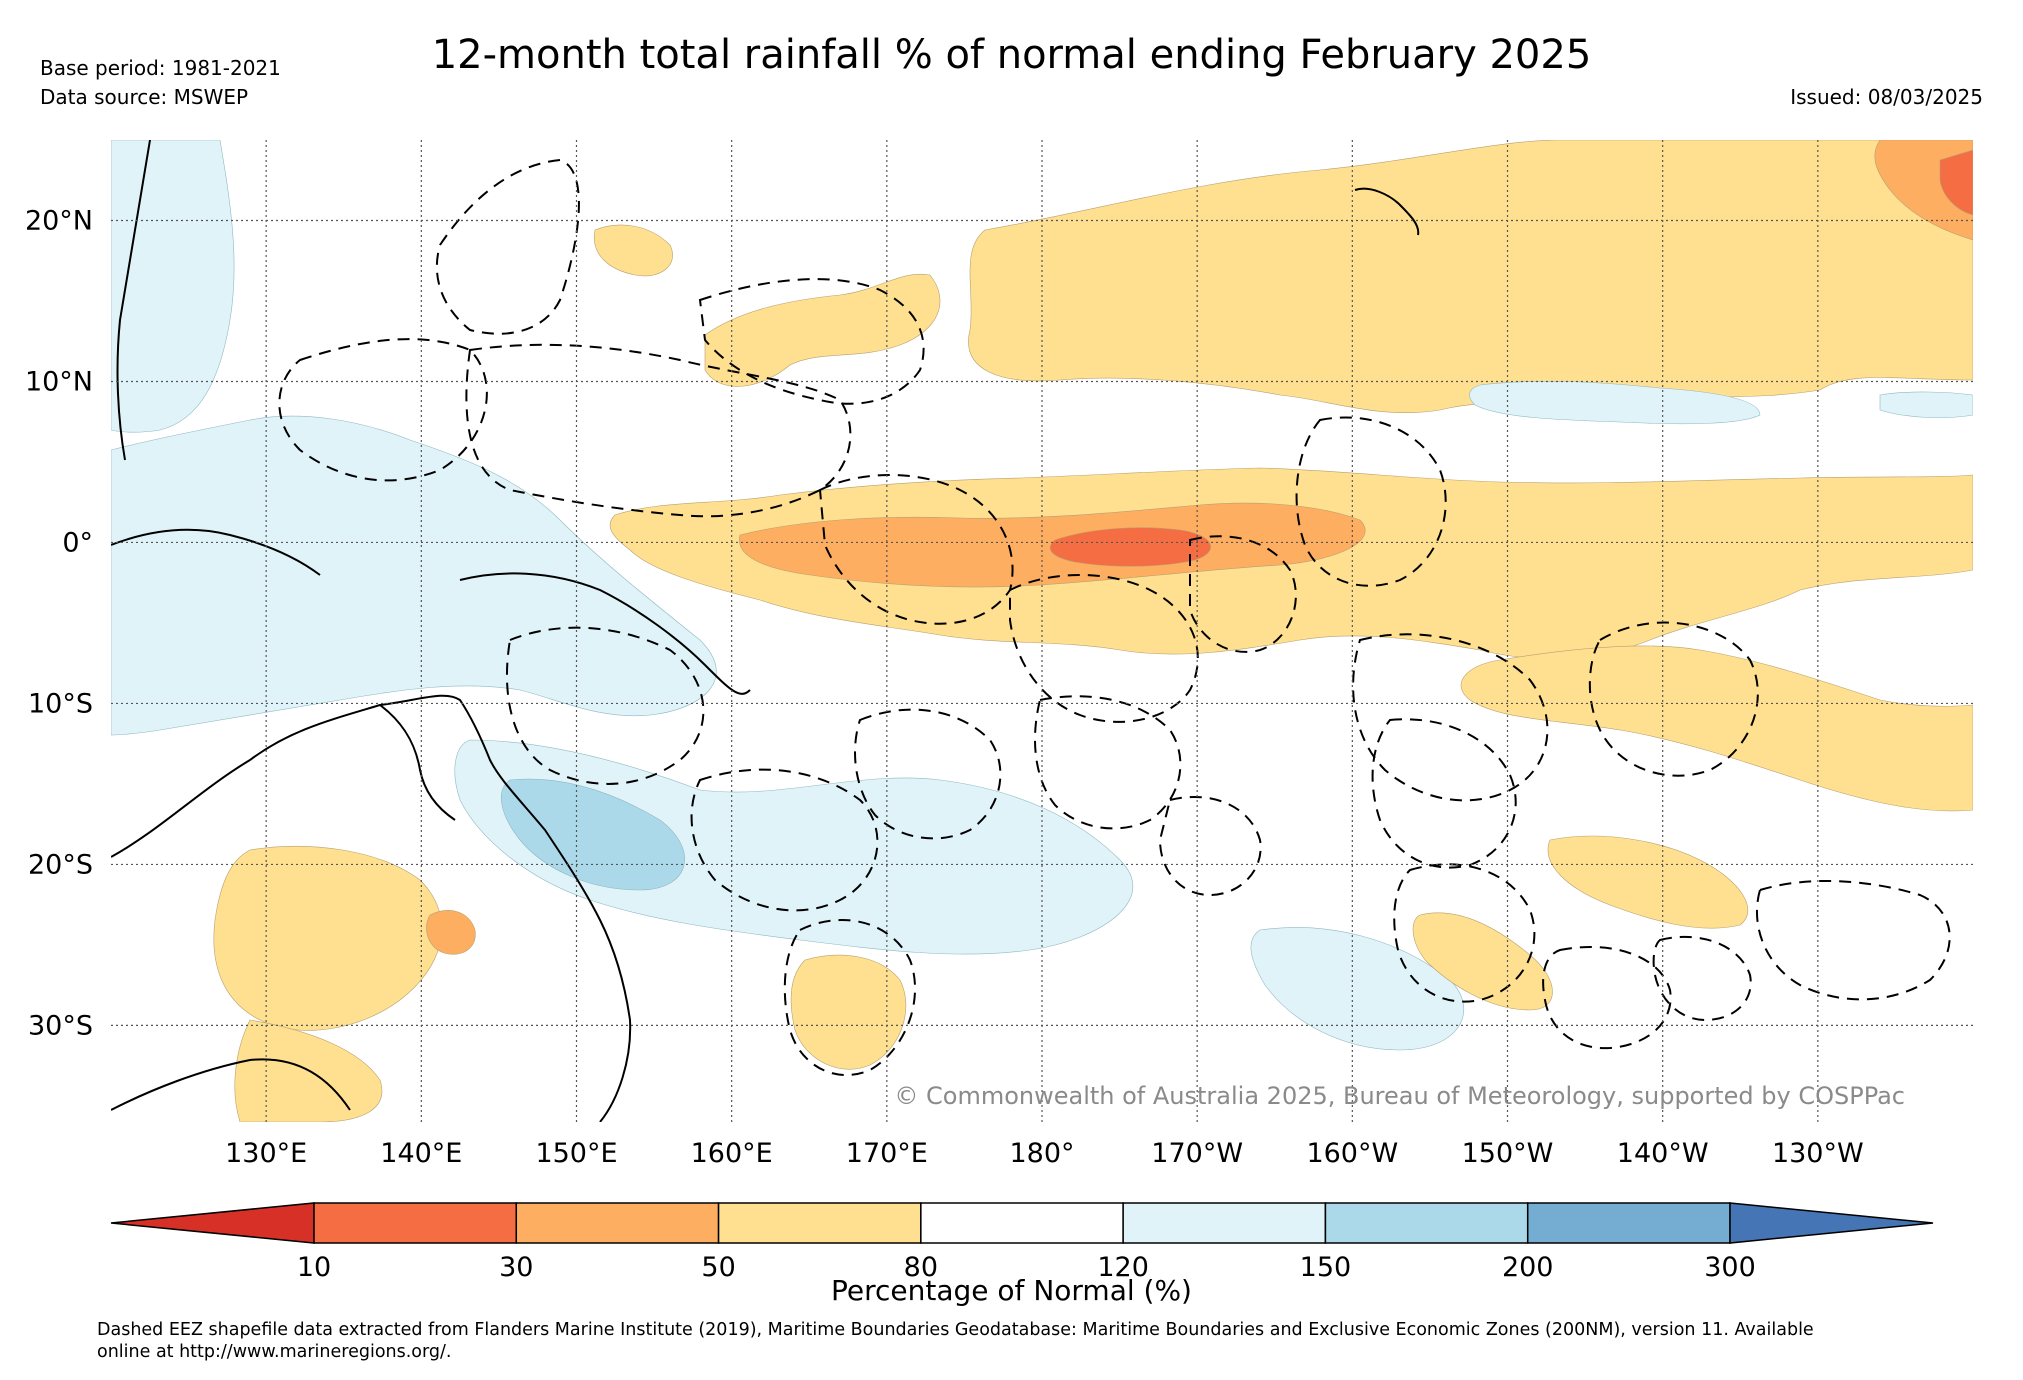  What do you see at coordinates (921, 1267) in the screenshot?
I see `colorbar-tick-label: 80` at bounding box center [921, 1267].